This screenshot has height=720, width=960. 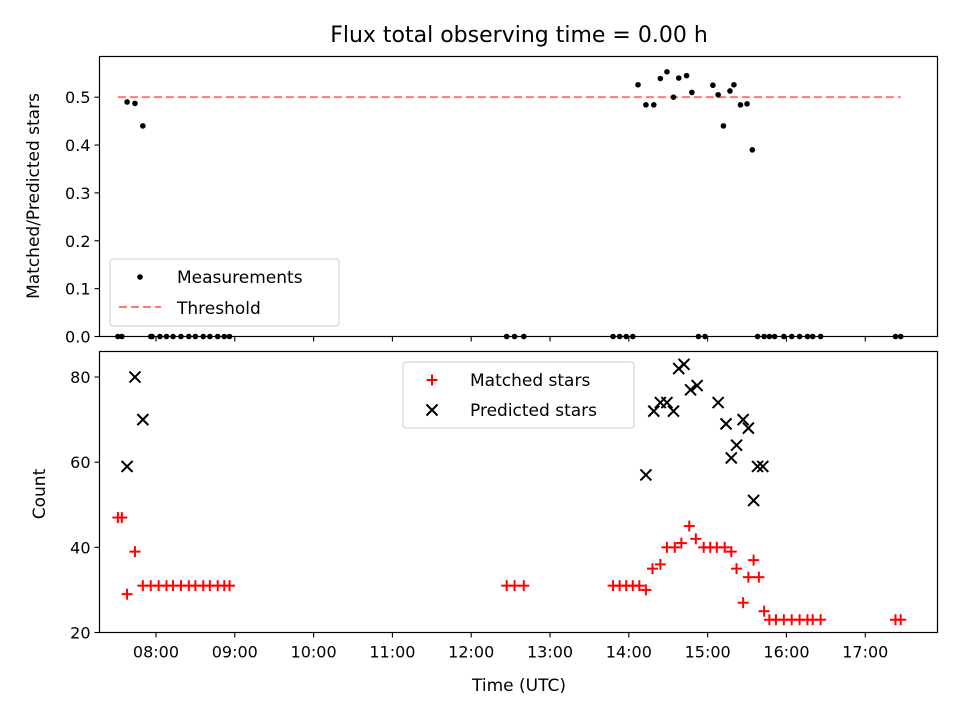 I want to click on x-tick-label: 17:00, so click(x=865, y=652).